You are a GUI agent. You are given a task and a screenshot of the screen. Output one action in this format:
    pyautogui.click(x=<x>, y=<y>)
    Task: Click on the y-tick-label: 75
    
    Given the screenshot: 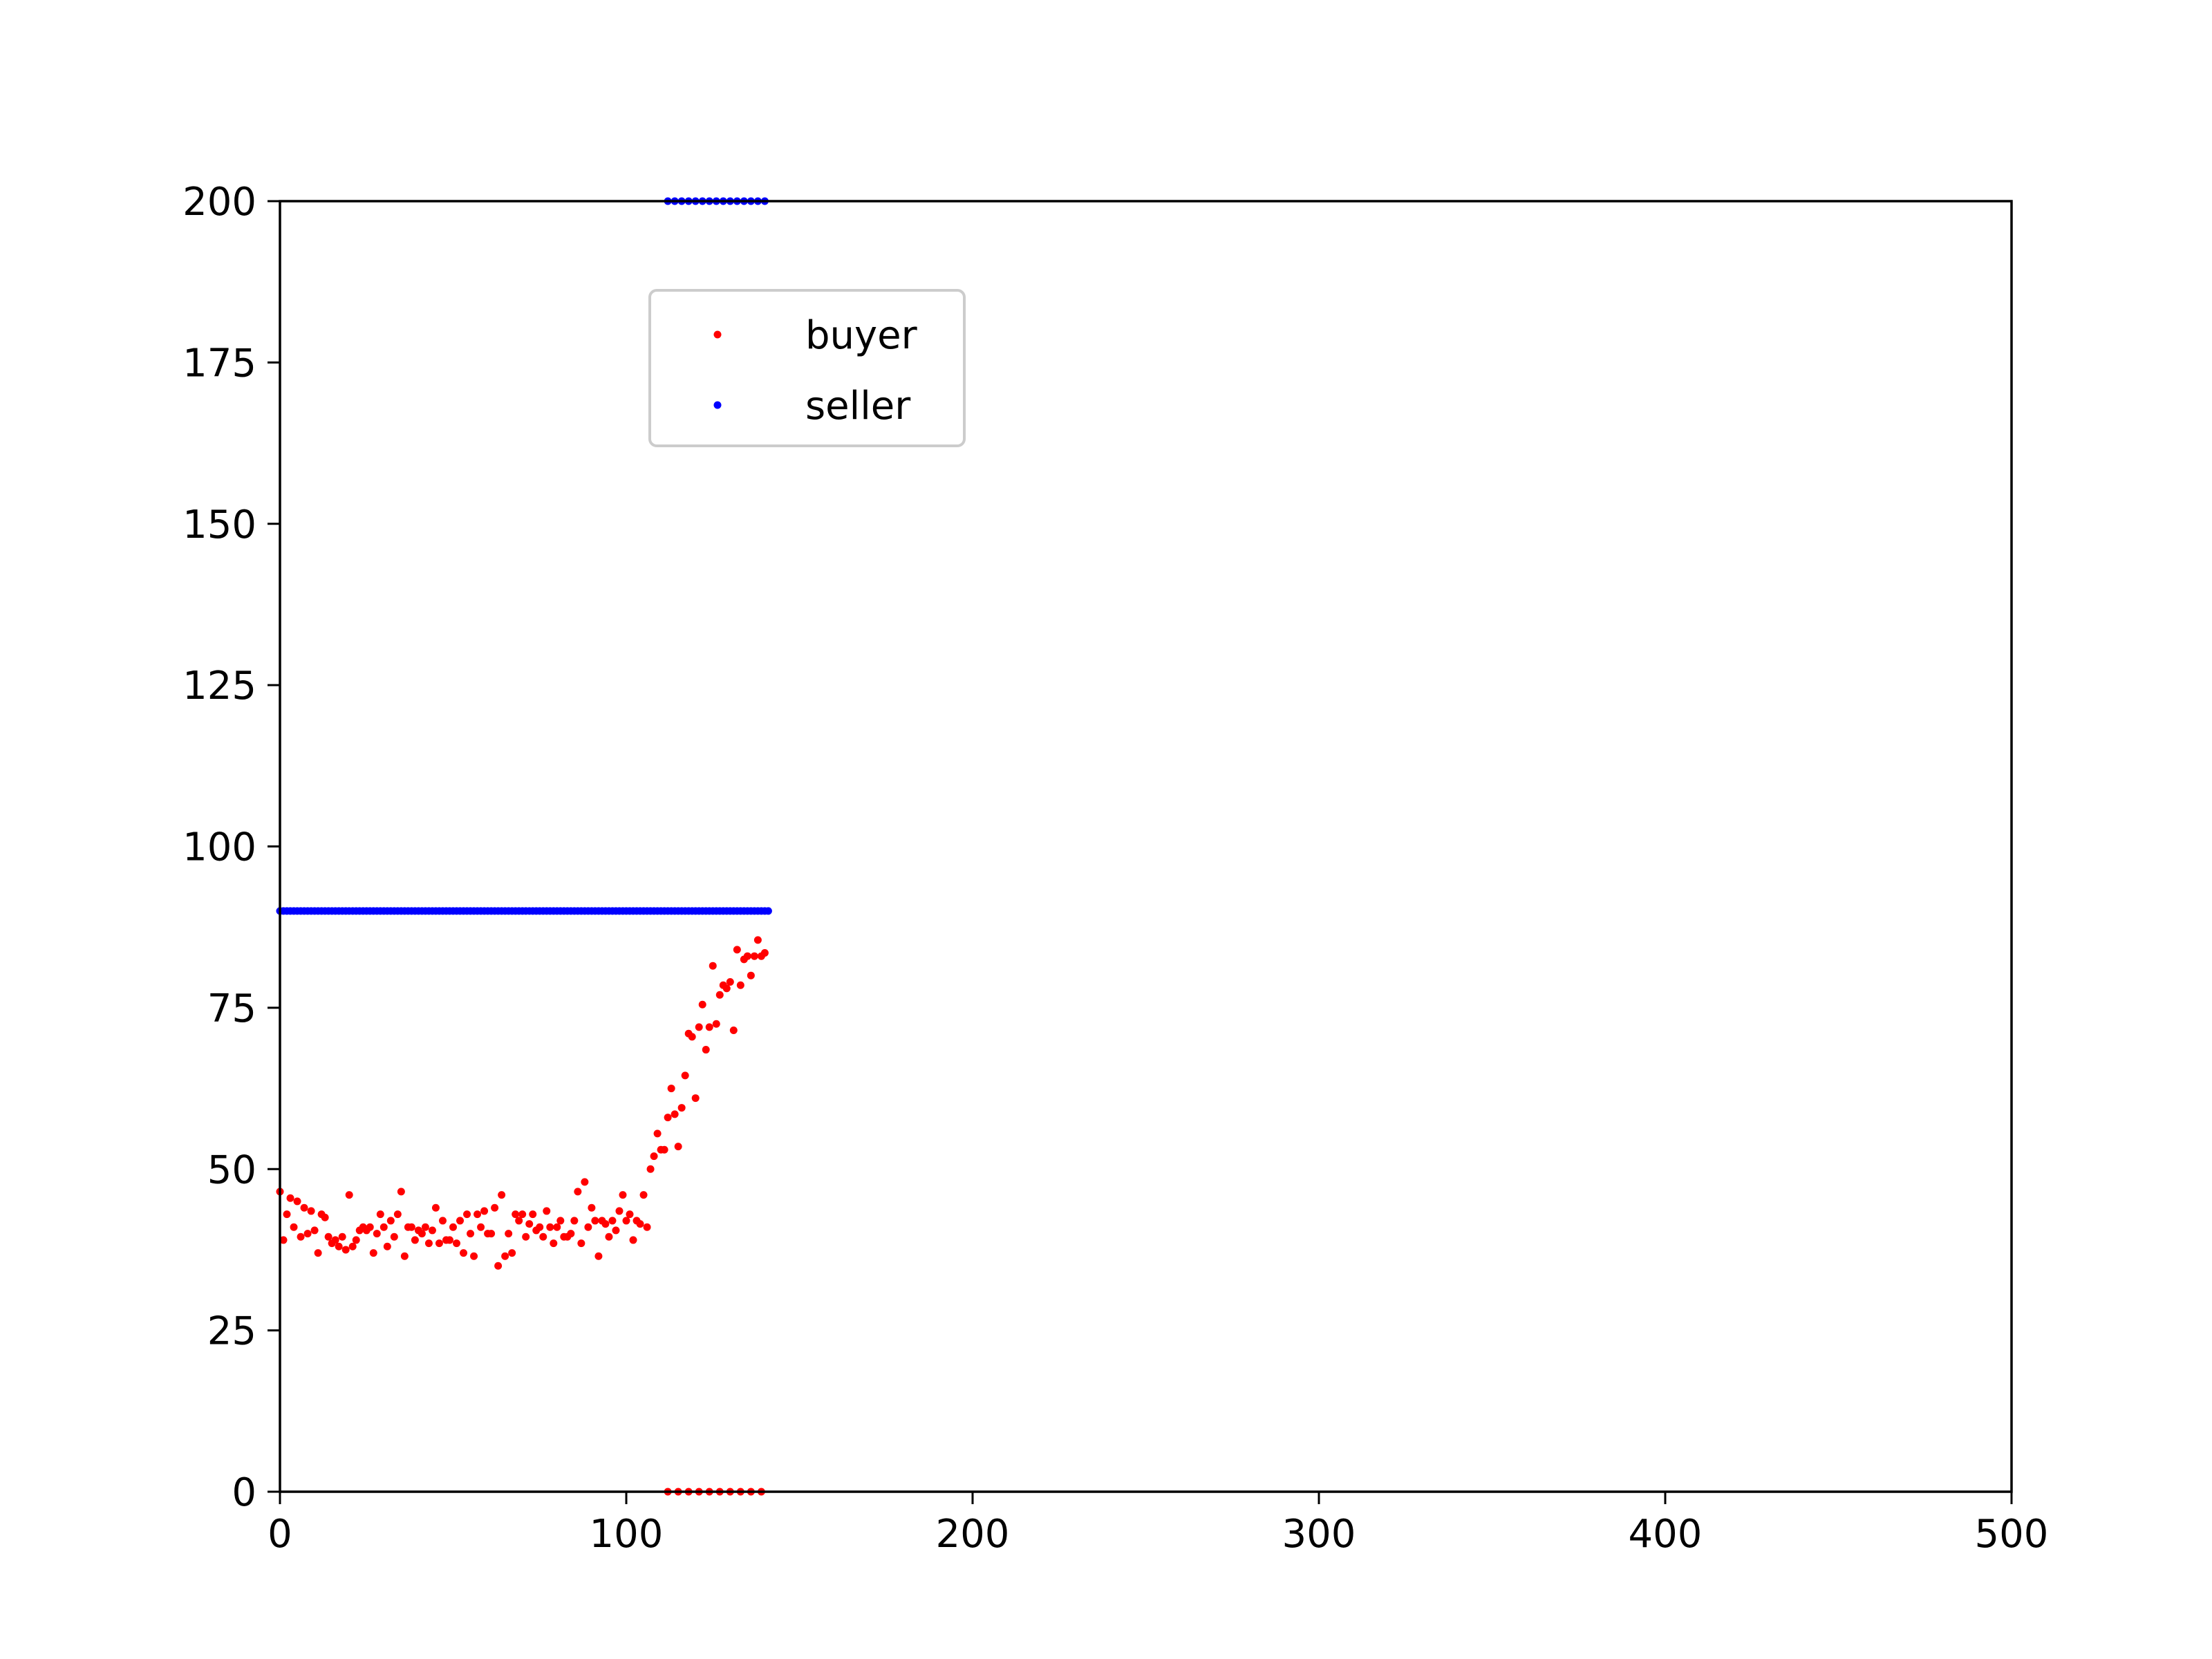 What is the action you would take?
    pyautogui.click(x=232, y=1009)
    